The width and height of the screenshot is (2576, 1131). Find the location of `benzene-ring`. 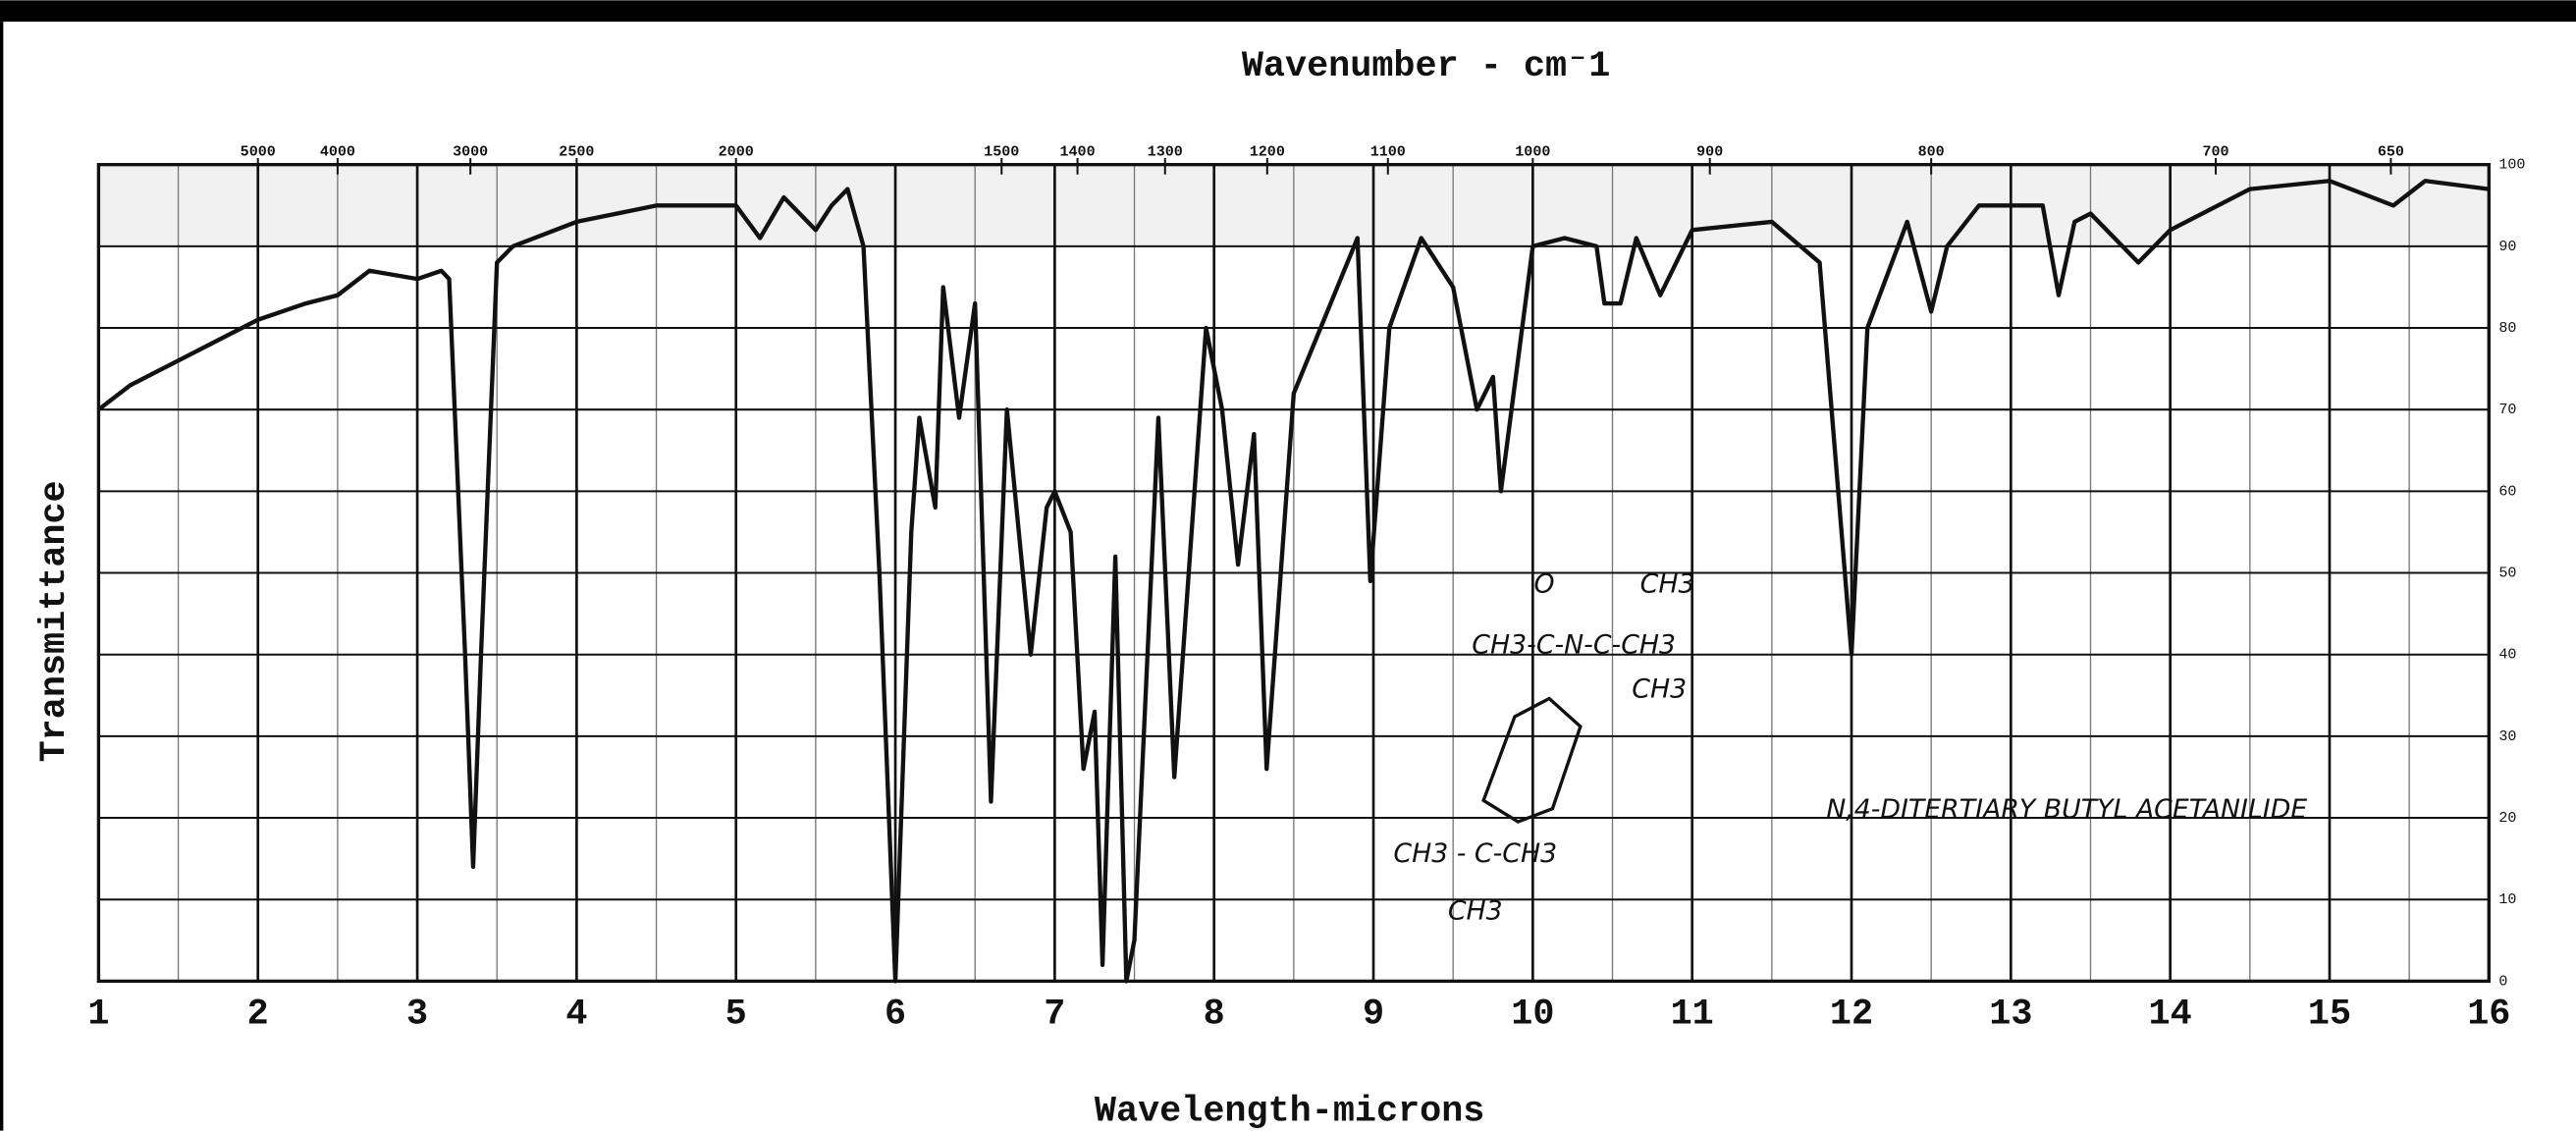

benzene-ring is located at coordinates (1532, 760).